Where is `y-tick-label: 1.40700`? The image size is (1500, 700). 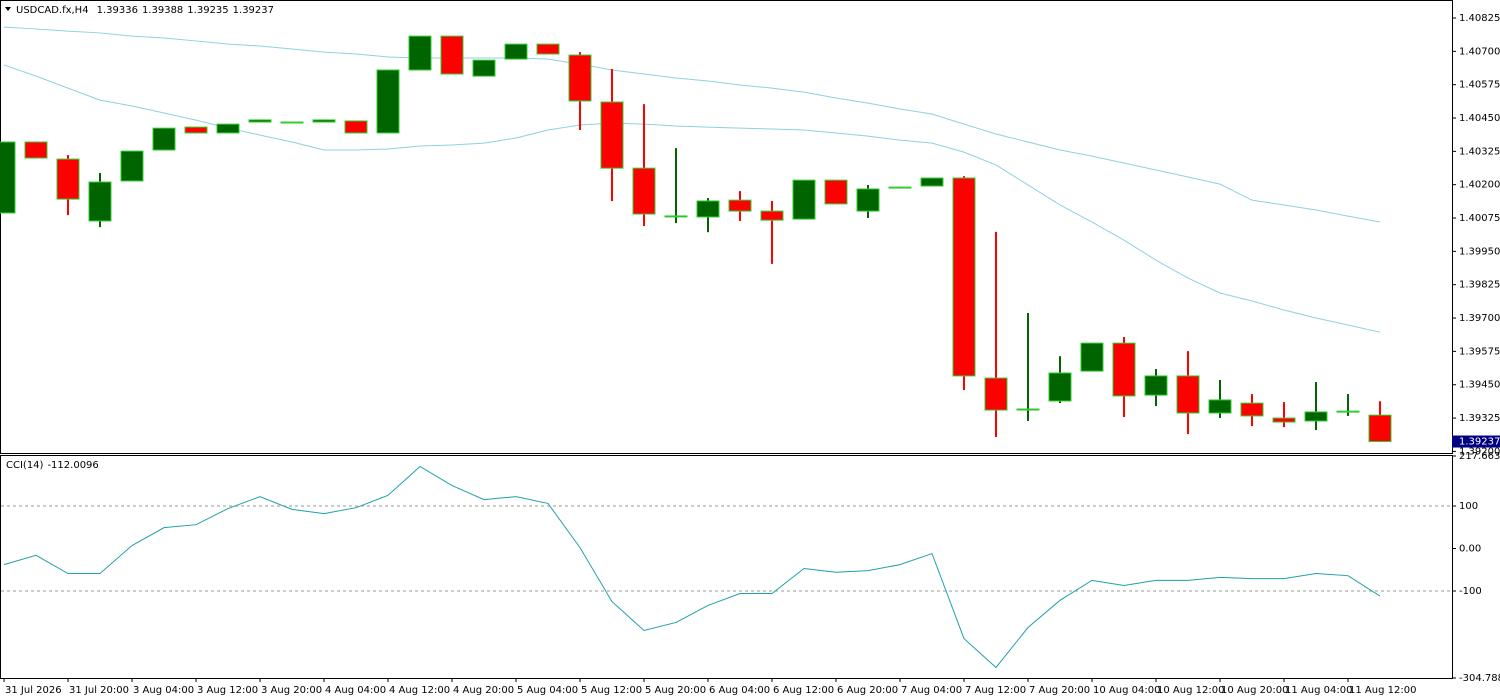
y-tick-label: 1.40700 is located at coordinates (1479, 51).